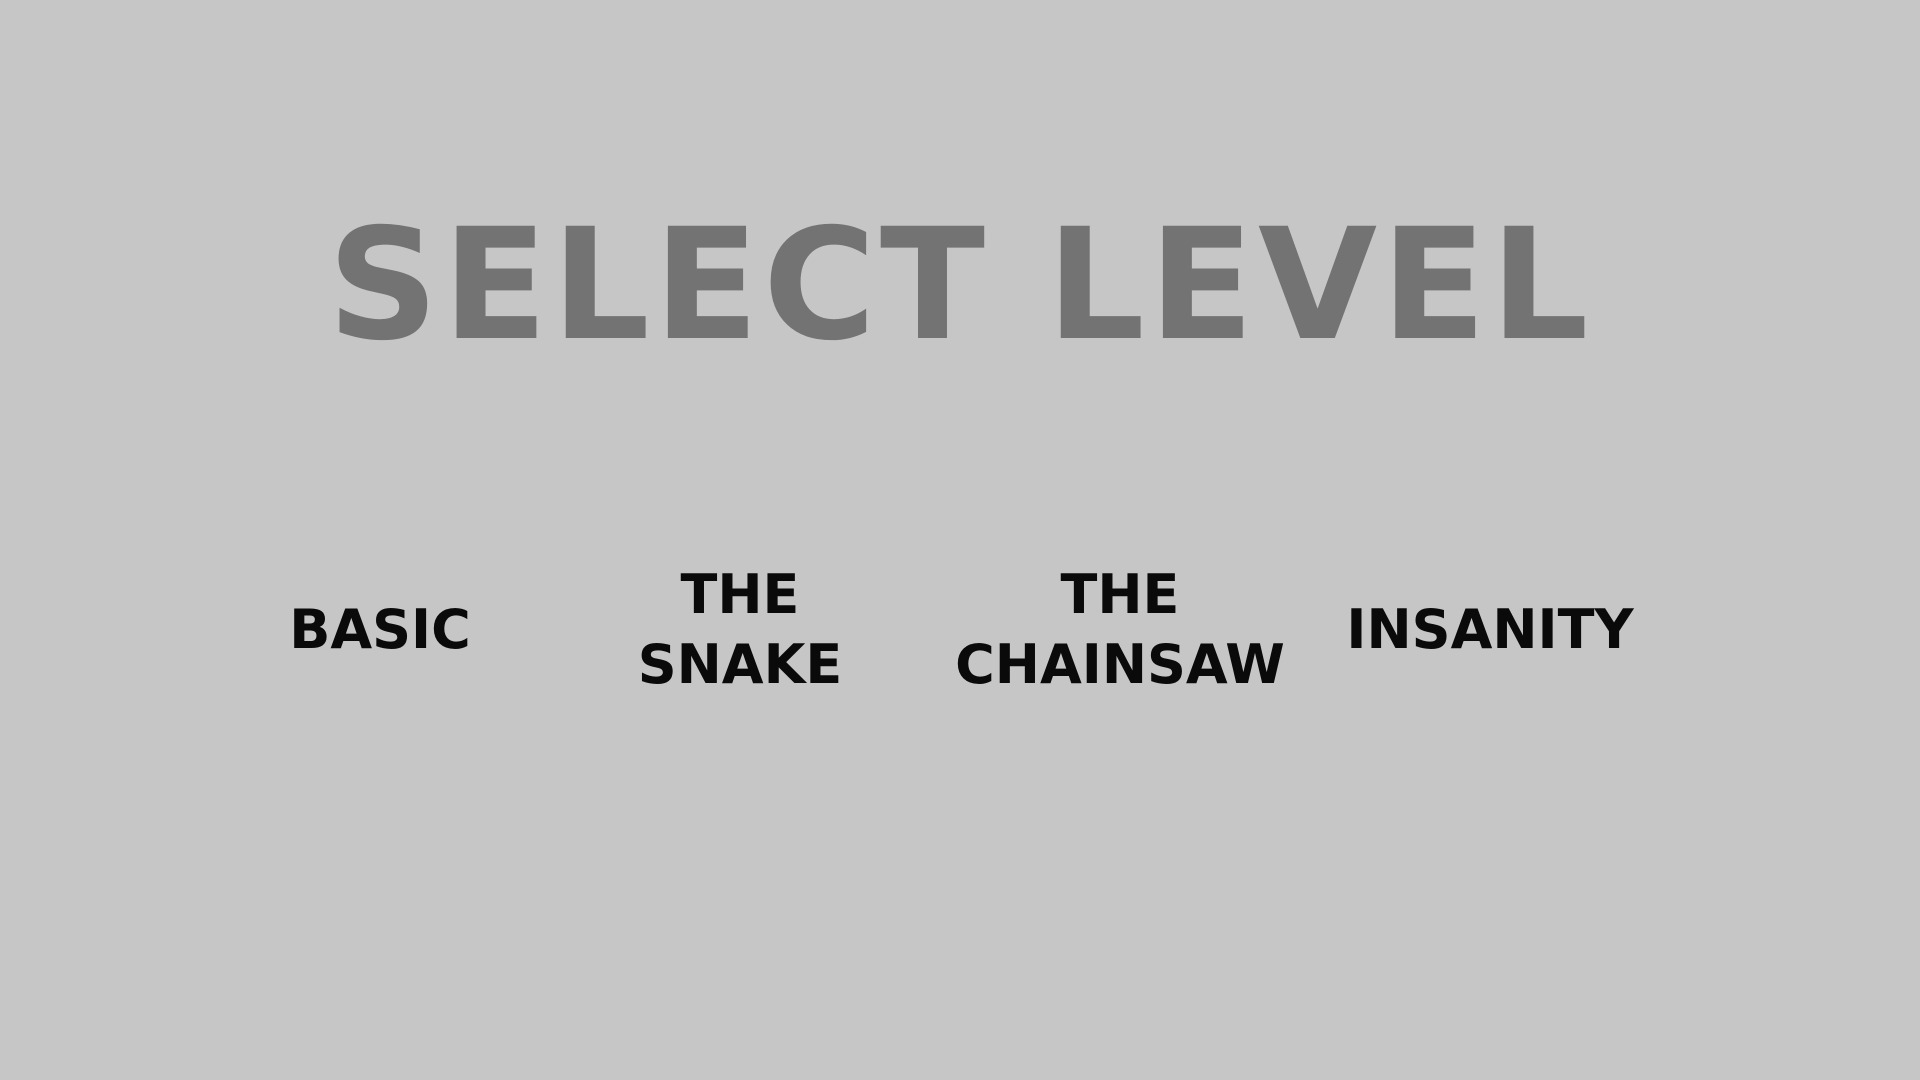 The height and width of the screenshot is (1080, 1920). I want to click on level-option-basic: BASIC, so click(380, 630).